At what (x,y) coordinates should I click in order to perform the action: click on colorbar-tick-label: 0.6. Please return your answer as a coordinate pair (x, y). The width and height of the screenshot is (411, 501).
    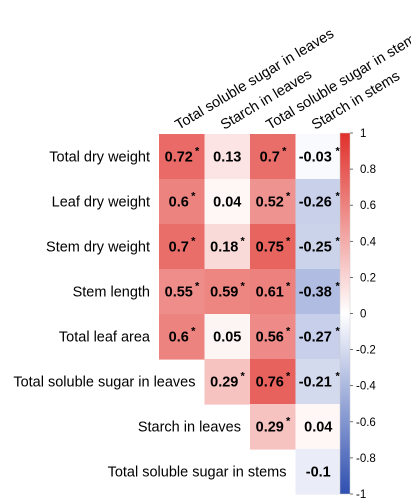
    Looking at the image, I should click on (368, 206).